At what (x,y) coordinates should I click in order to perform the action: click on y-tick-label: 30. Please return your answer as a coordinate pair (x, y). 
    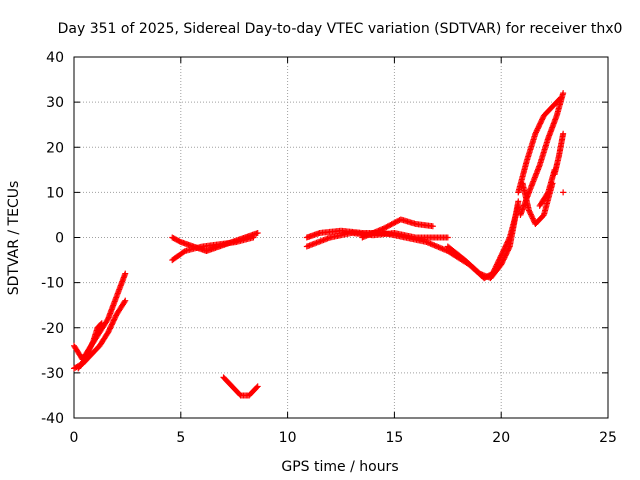
    Looking at the image, I should click on (55, 103).